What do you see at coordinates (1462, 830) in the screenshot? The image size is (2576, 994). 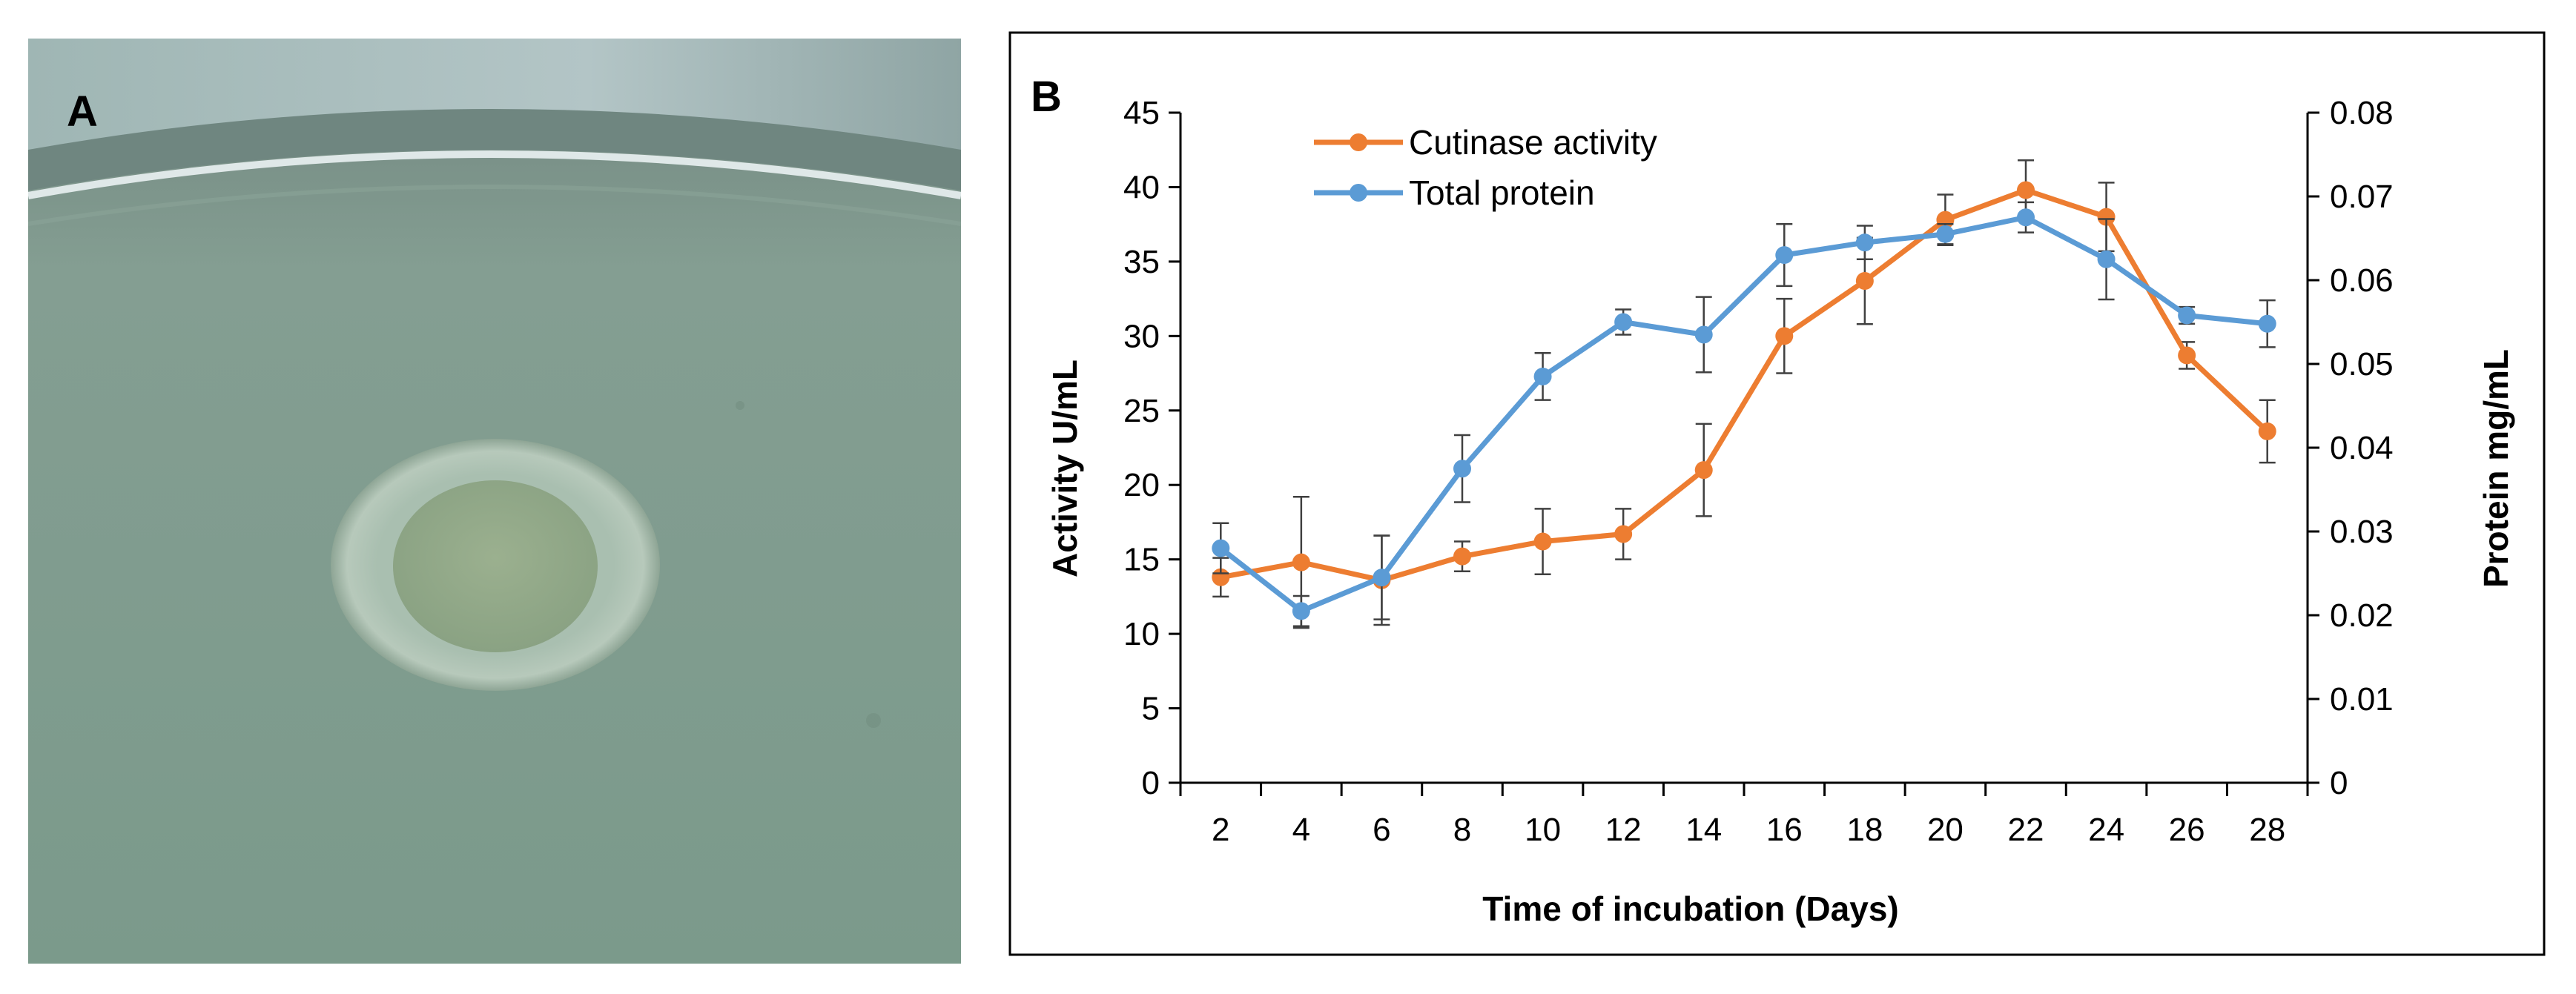 I see `x-tick-label: 8` at bounding box center [1462, 830].